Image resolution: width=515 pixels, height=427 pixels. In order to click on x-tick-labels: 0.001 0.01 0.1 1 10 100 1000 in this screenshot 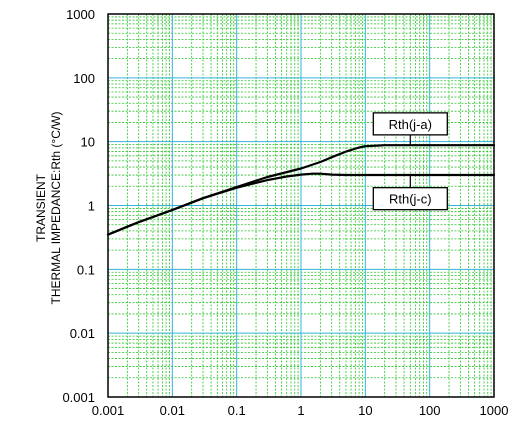, I will do `click(300, 410)`.